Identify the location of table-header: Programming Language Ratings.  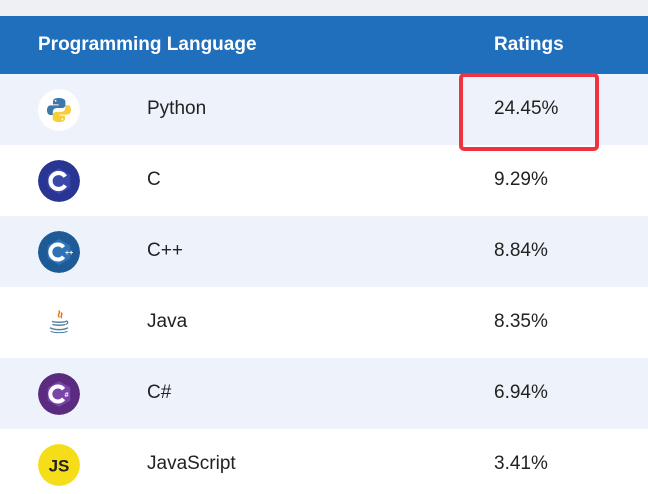
(324, 45).